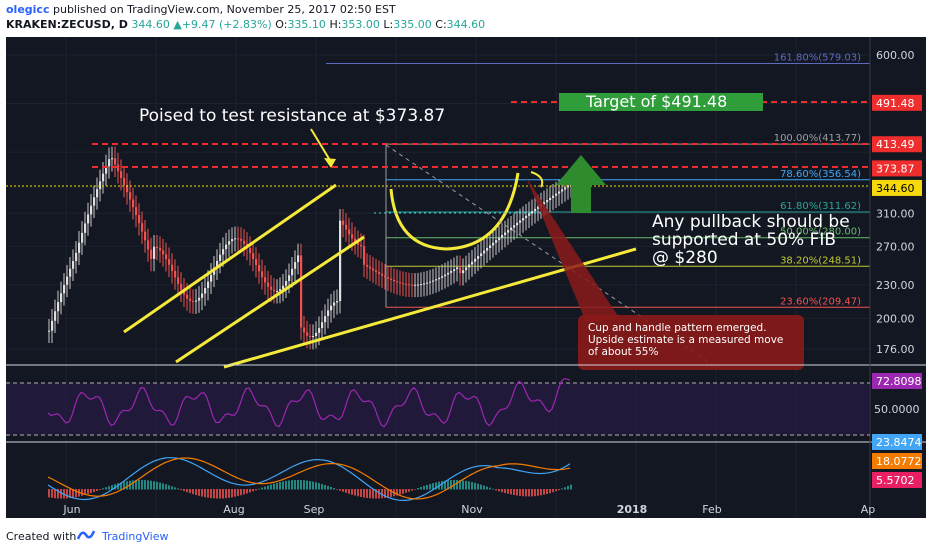 Image resolution: width=932 pixels, height=550 pixels. What do you see at coordinates (895, 318) in the screenshot?
I see `price-tick-label: 200.00` at bounding box center [895, 318].